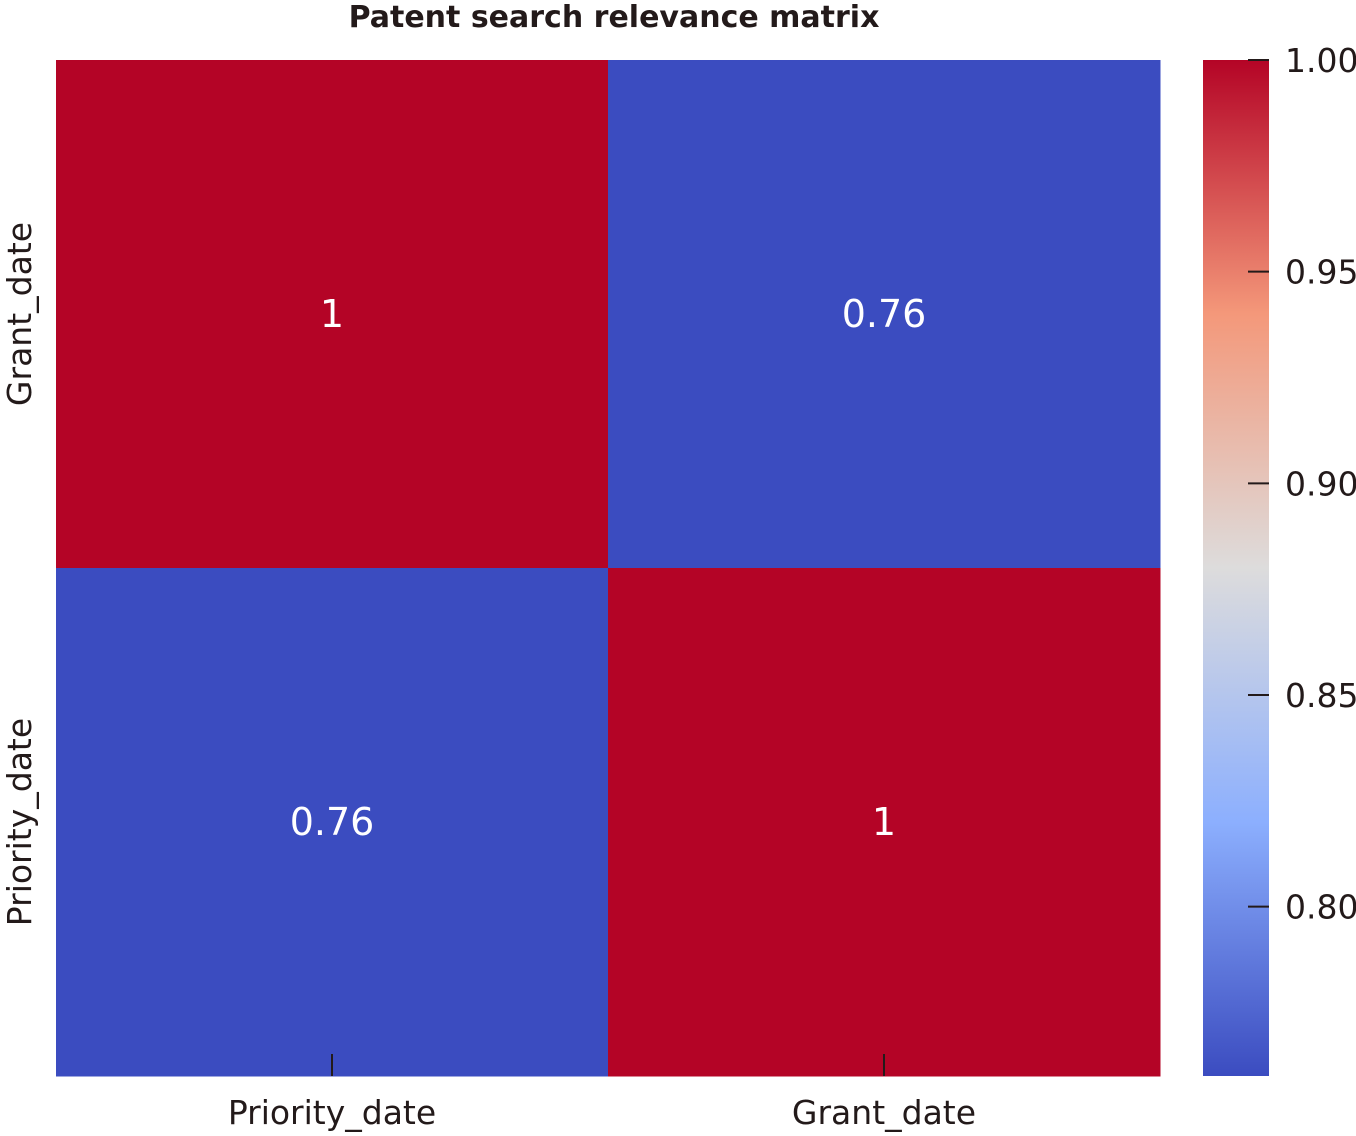 The height and width of the screenshot is (1136, 1356). What do you see at coordinates (19, 314) in the screenshot?
I see `y-tick-label: Grant_date` at bounding box center [19, 314].